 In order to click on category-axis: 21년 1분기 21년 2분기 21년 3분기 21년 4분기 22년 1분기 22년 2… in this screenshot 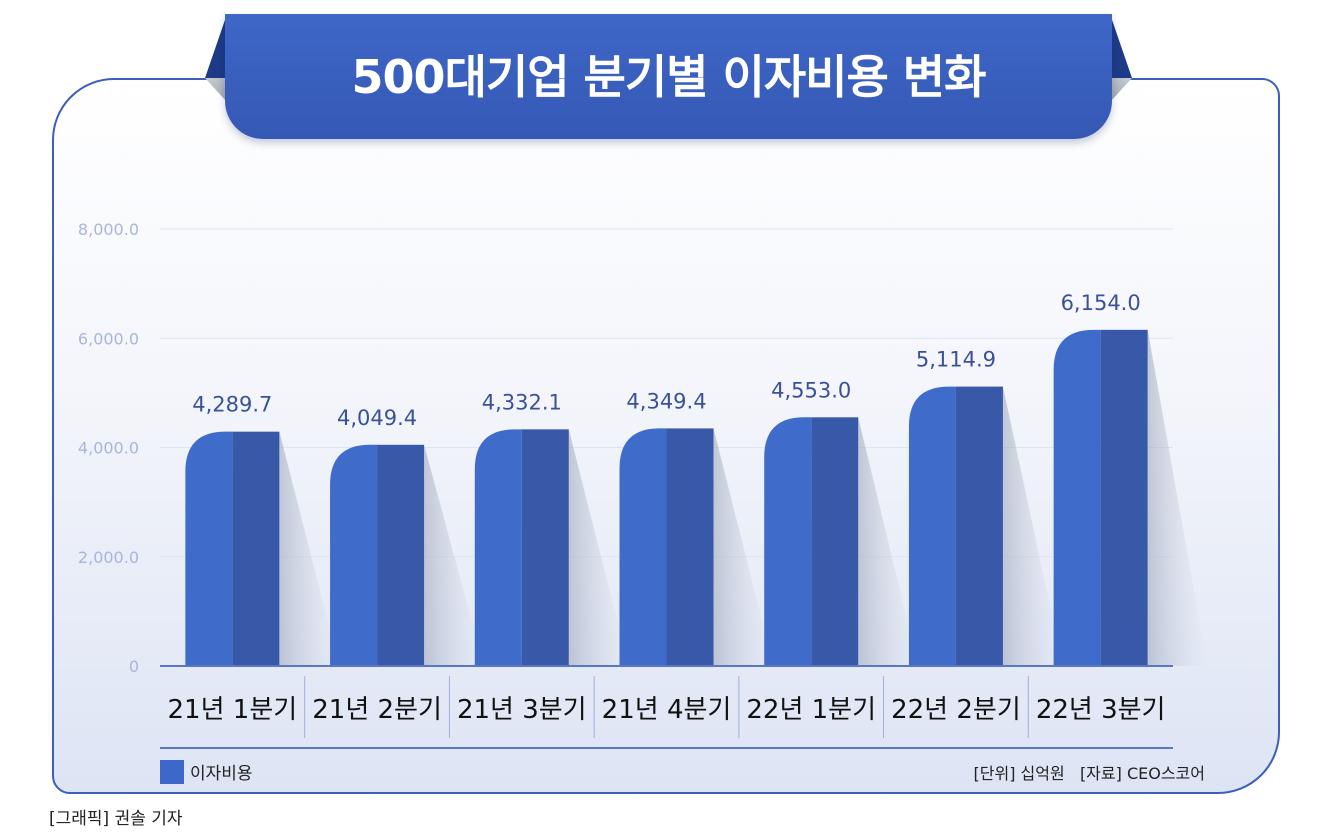, I will do `click(666, 707)`.